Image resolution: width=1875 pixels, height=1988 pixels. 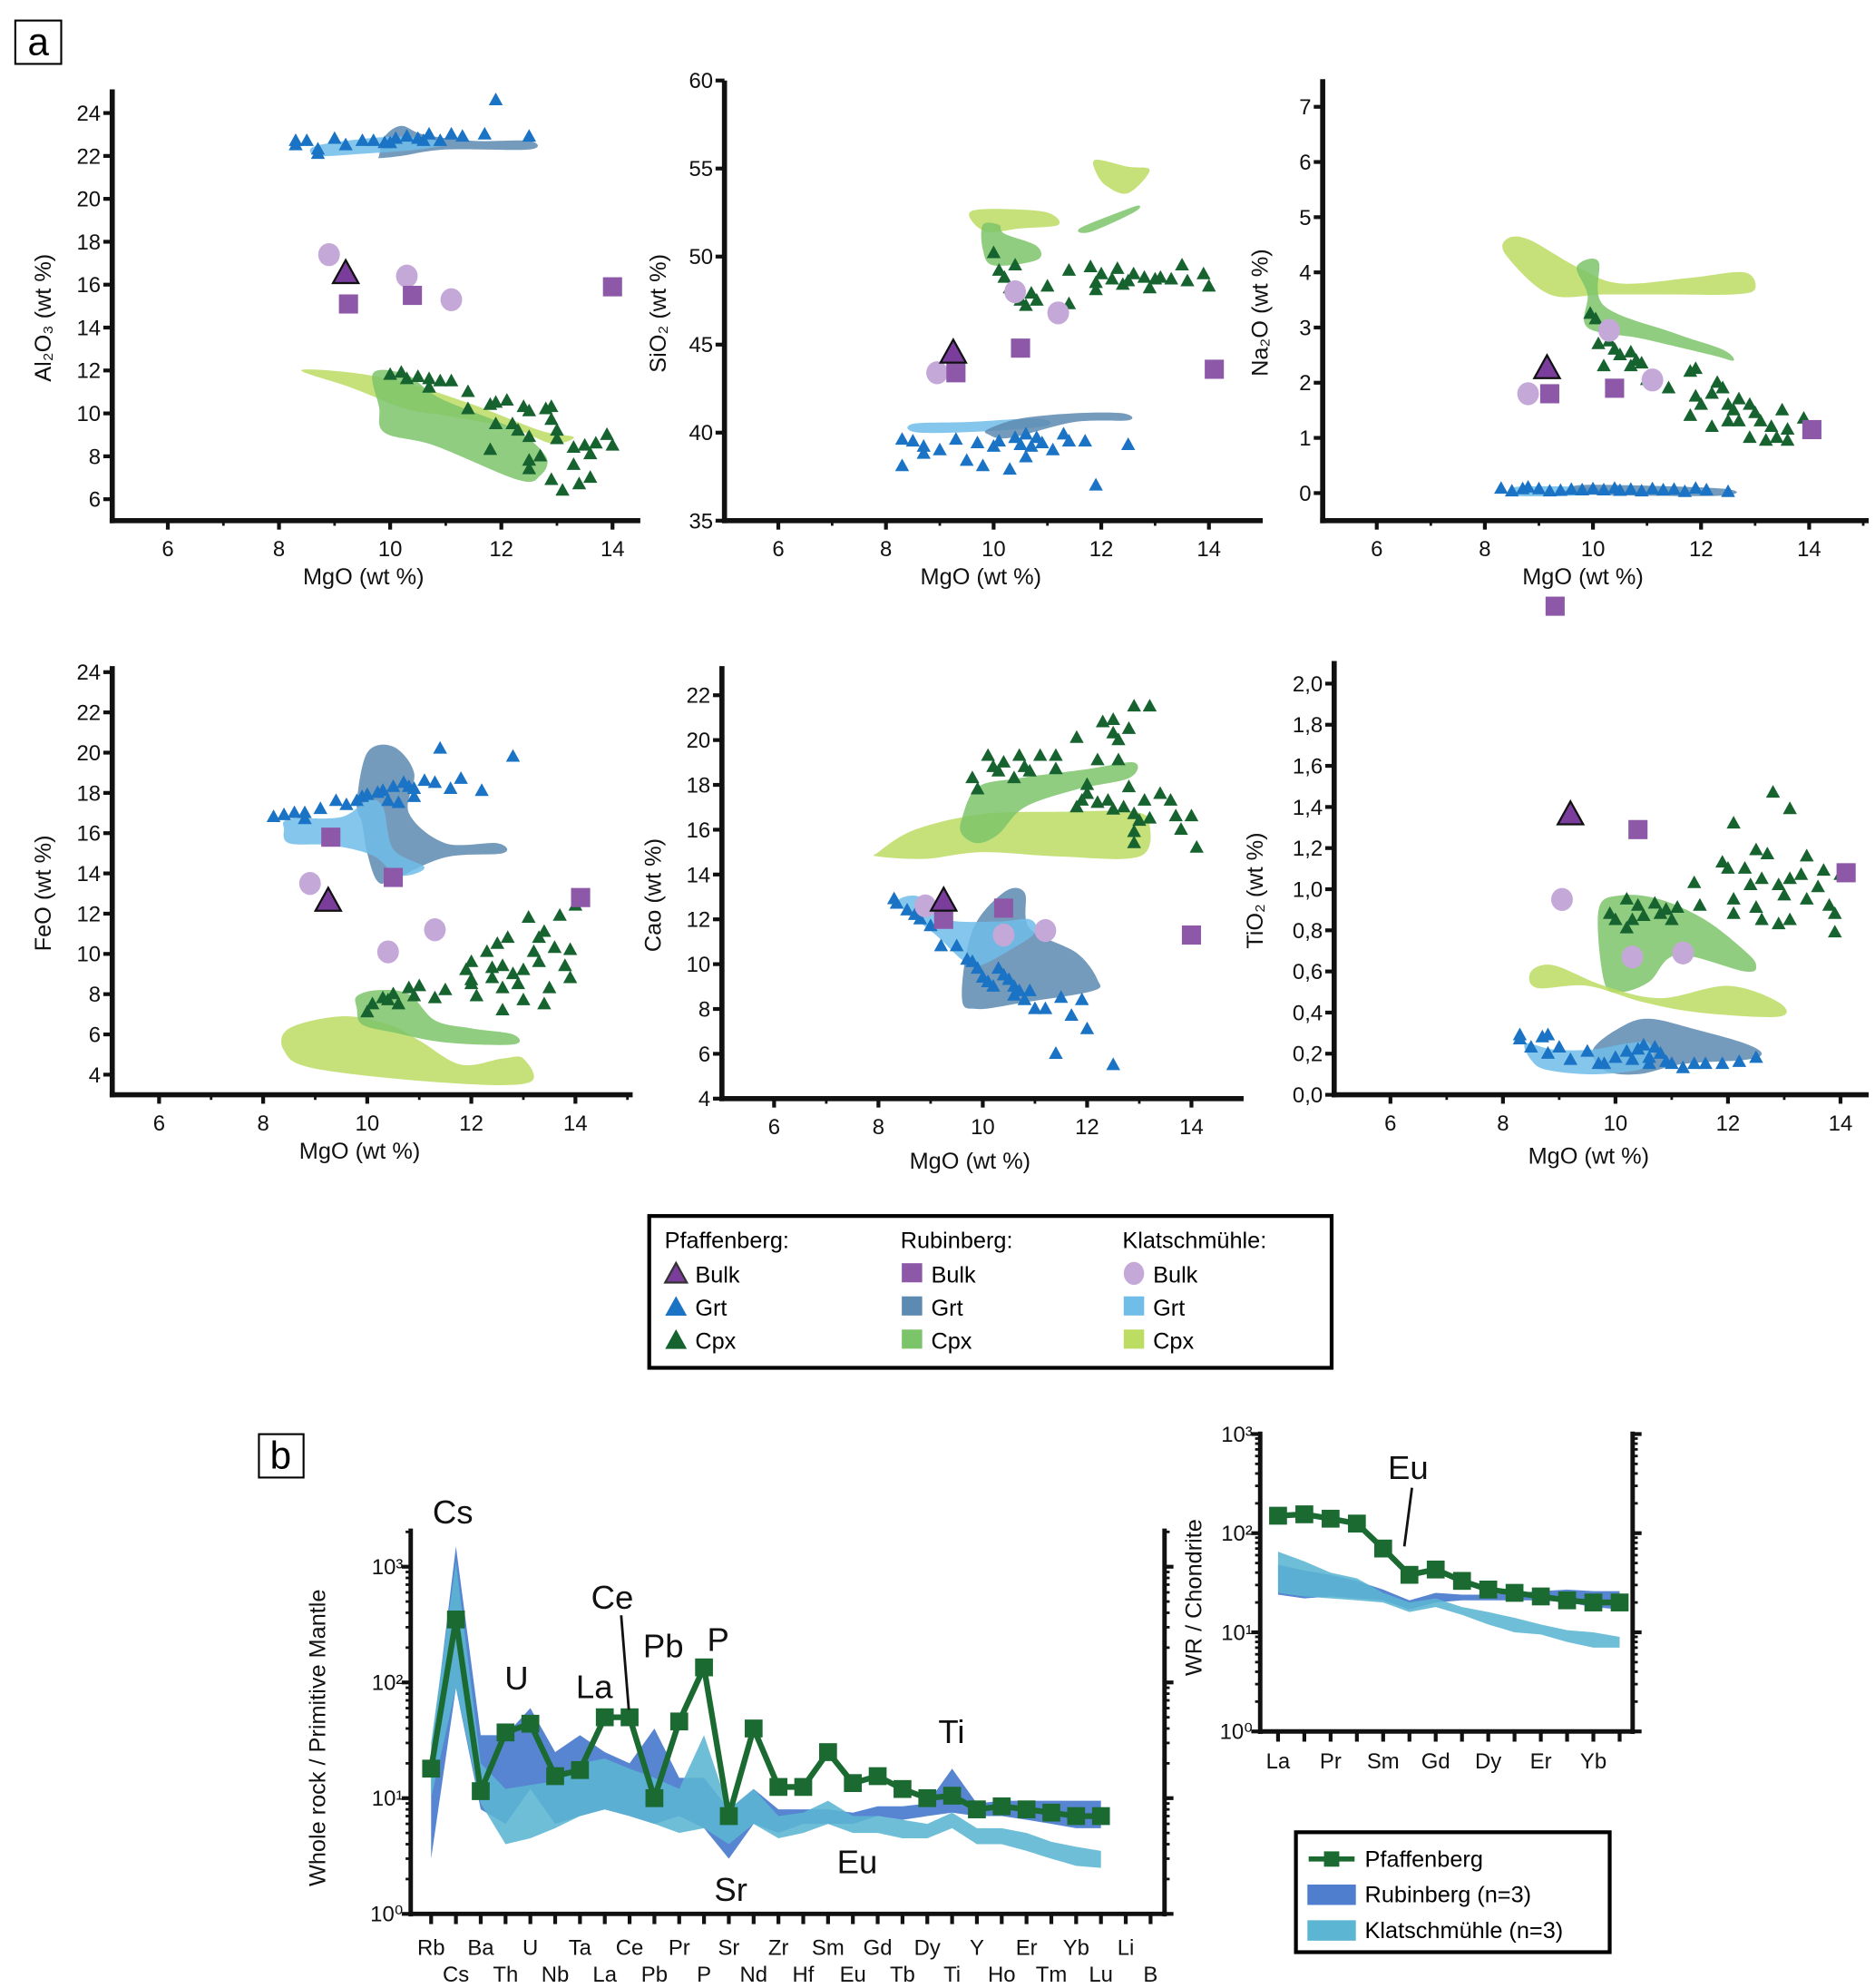 I want to click on annotation-pb: Pb, so click(x=663, y=1646).